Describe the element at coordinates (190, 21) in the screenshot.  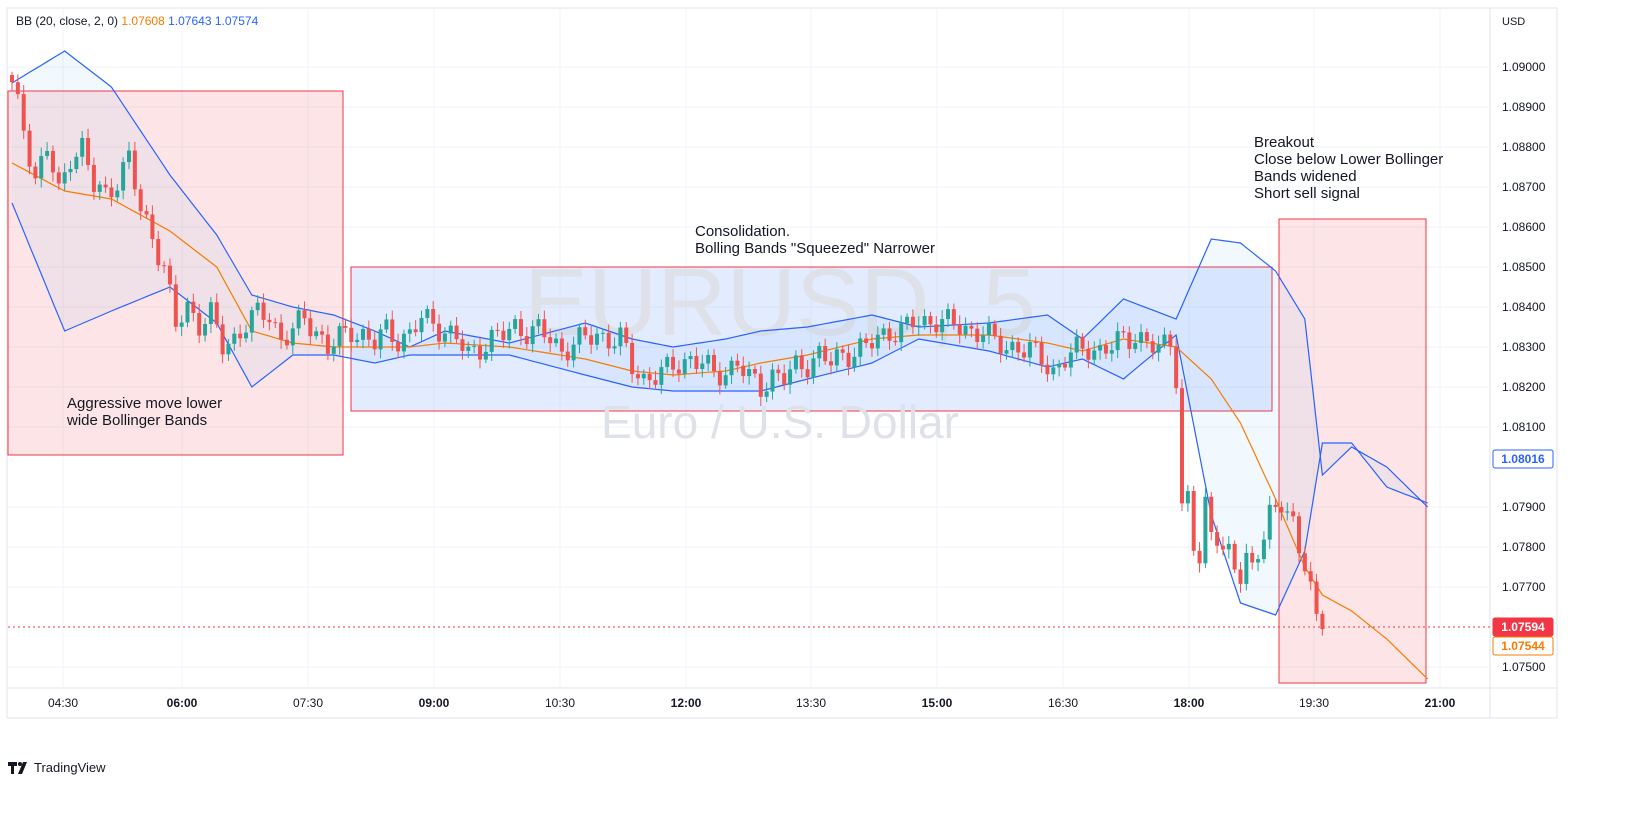
I see `legend-upper-value: 1.07643` at that location.